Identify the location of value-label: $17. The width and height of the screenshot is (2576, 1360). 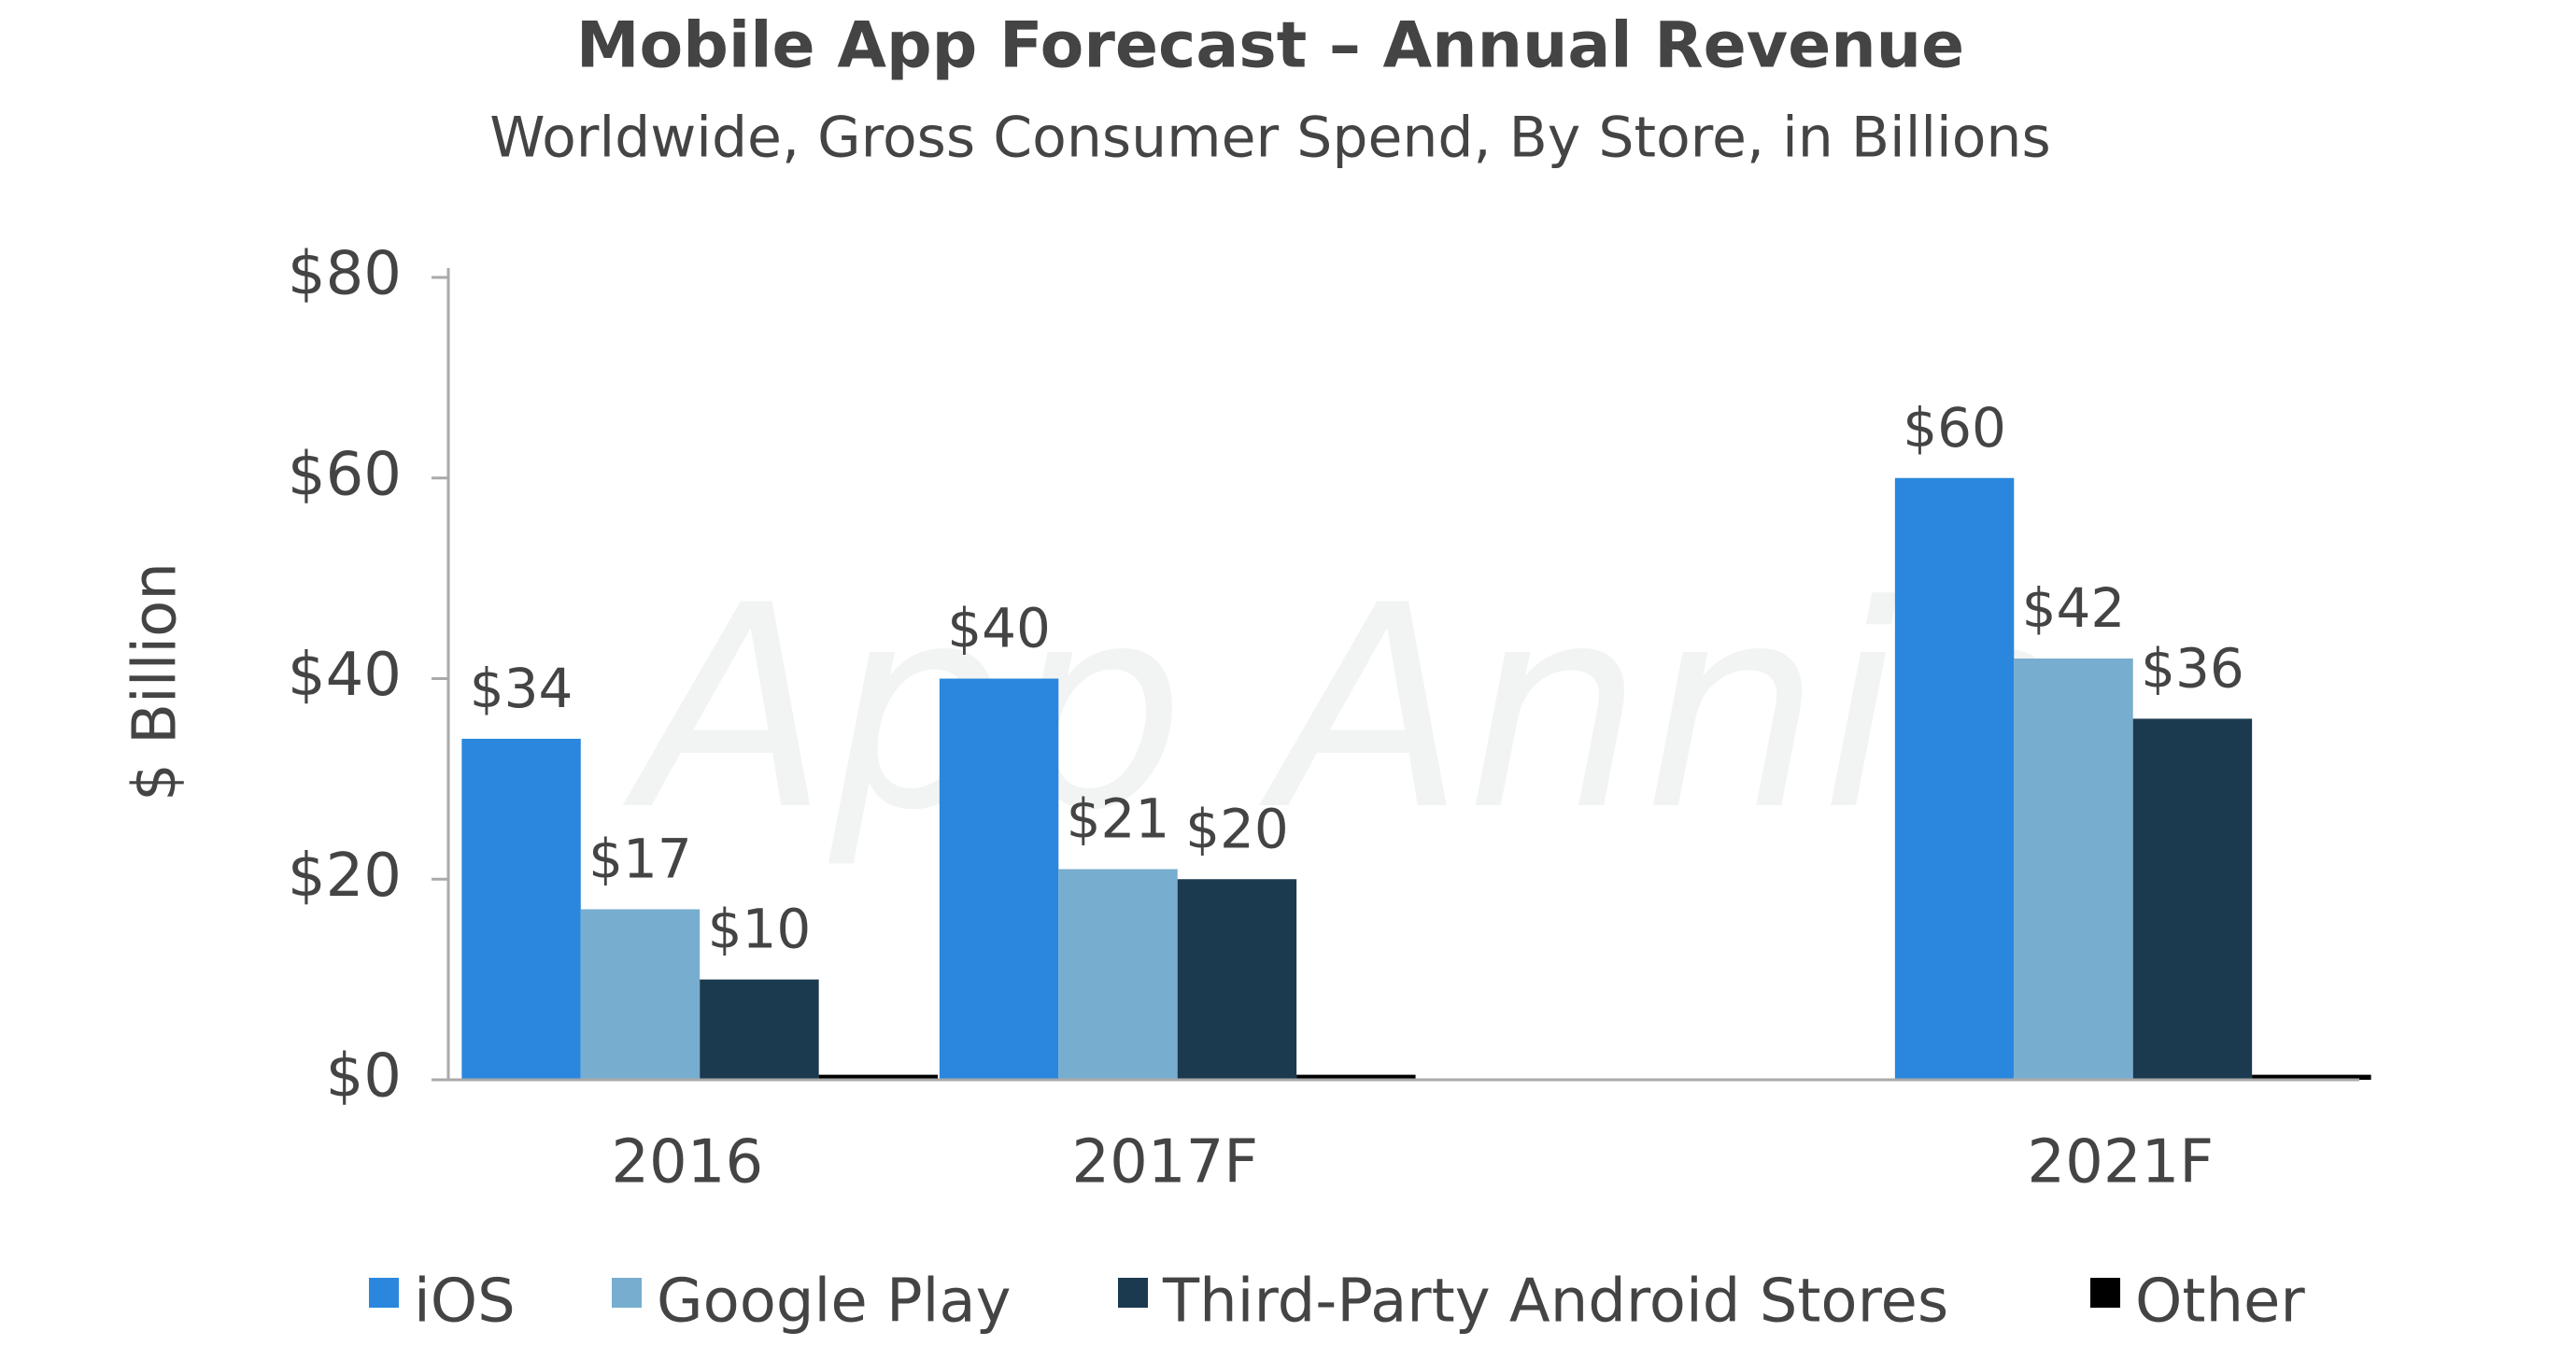
(640, 859).